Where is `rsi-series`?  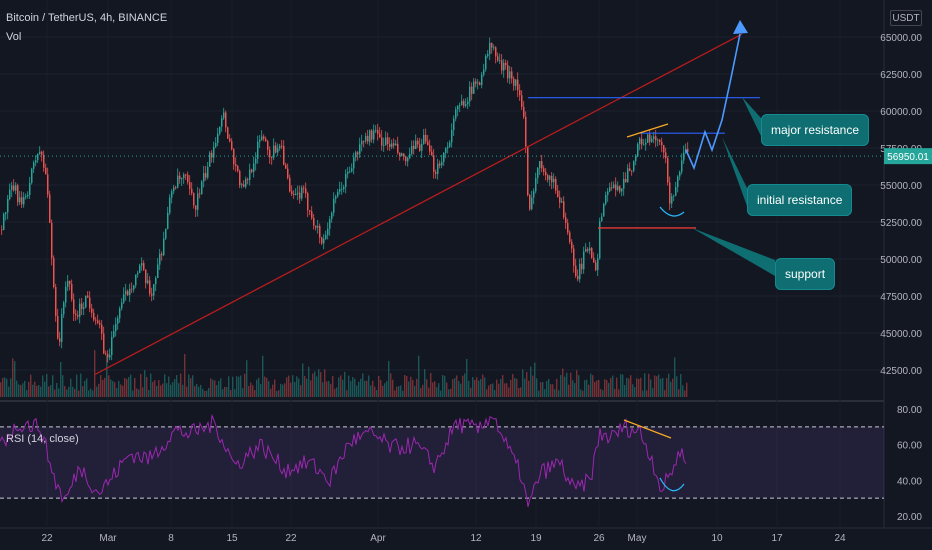
rsi-series is located at coordinates (343, 460).